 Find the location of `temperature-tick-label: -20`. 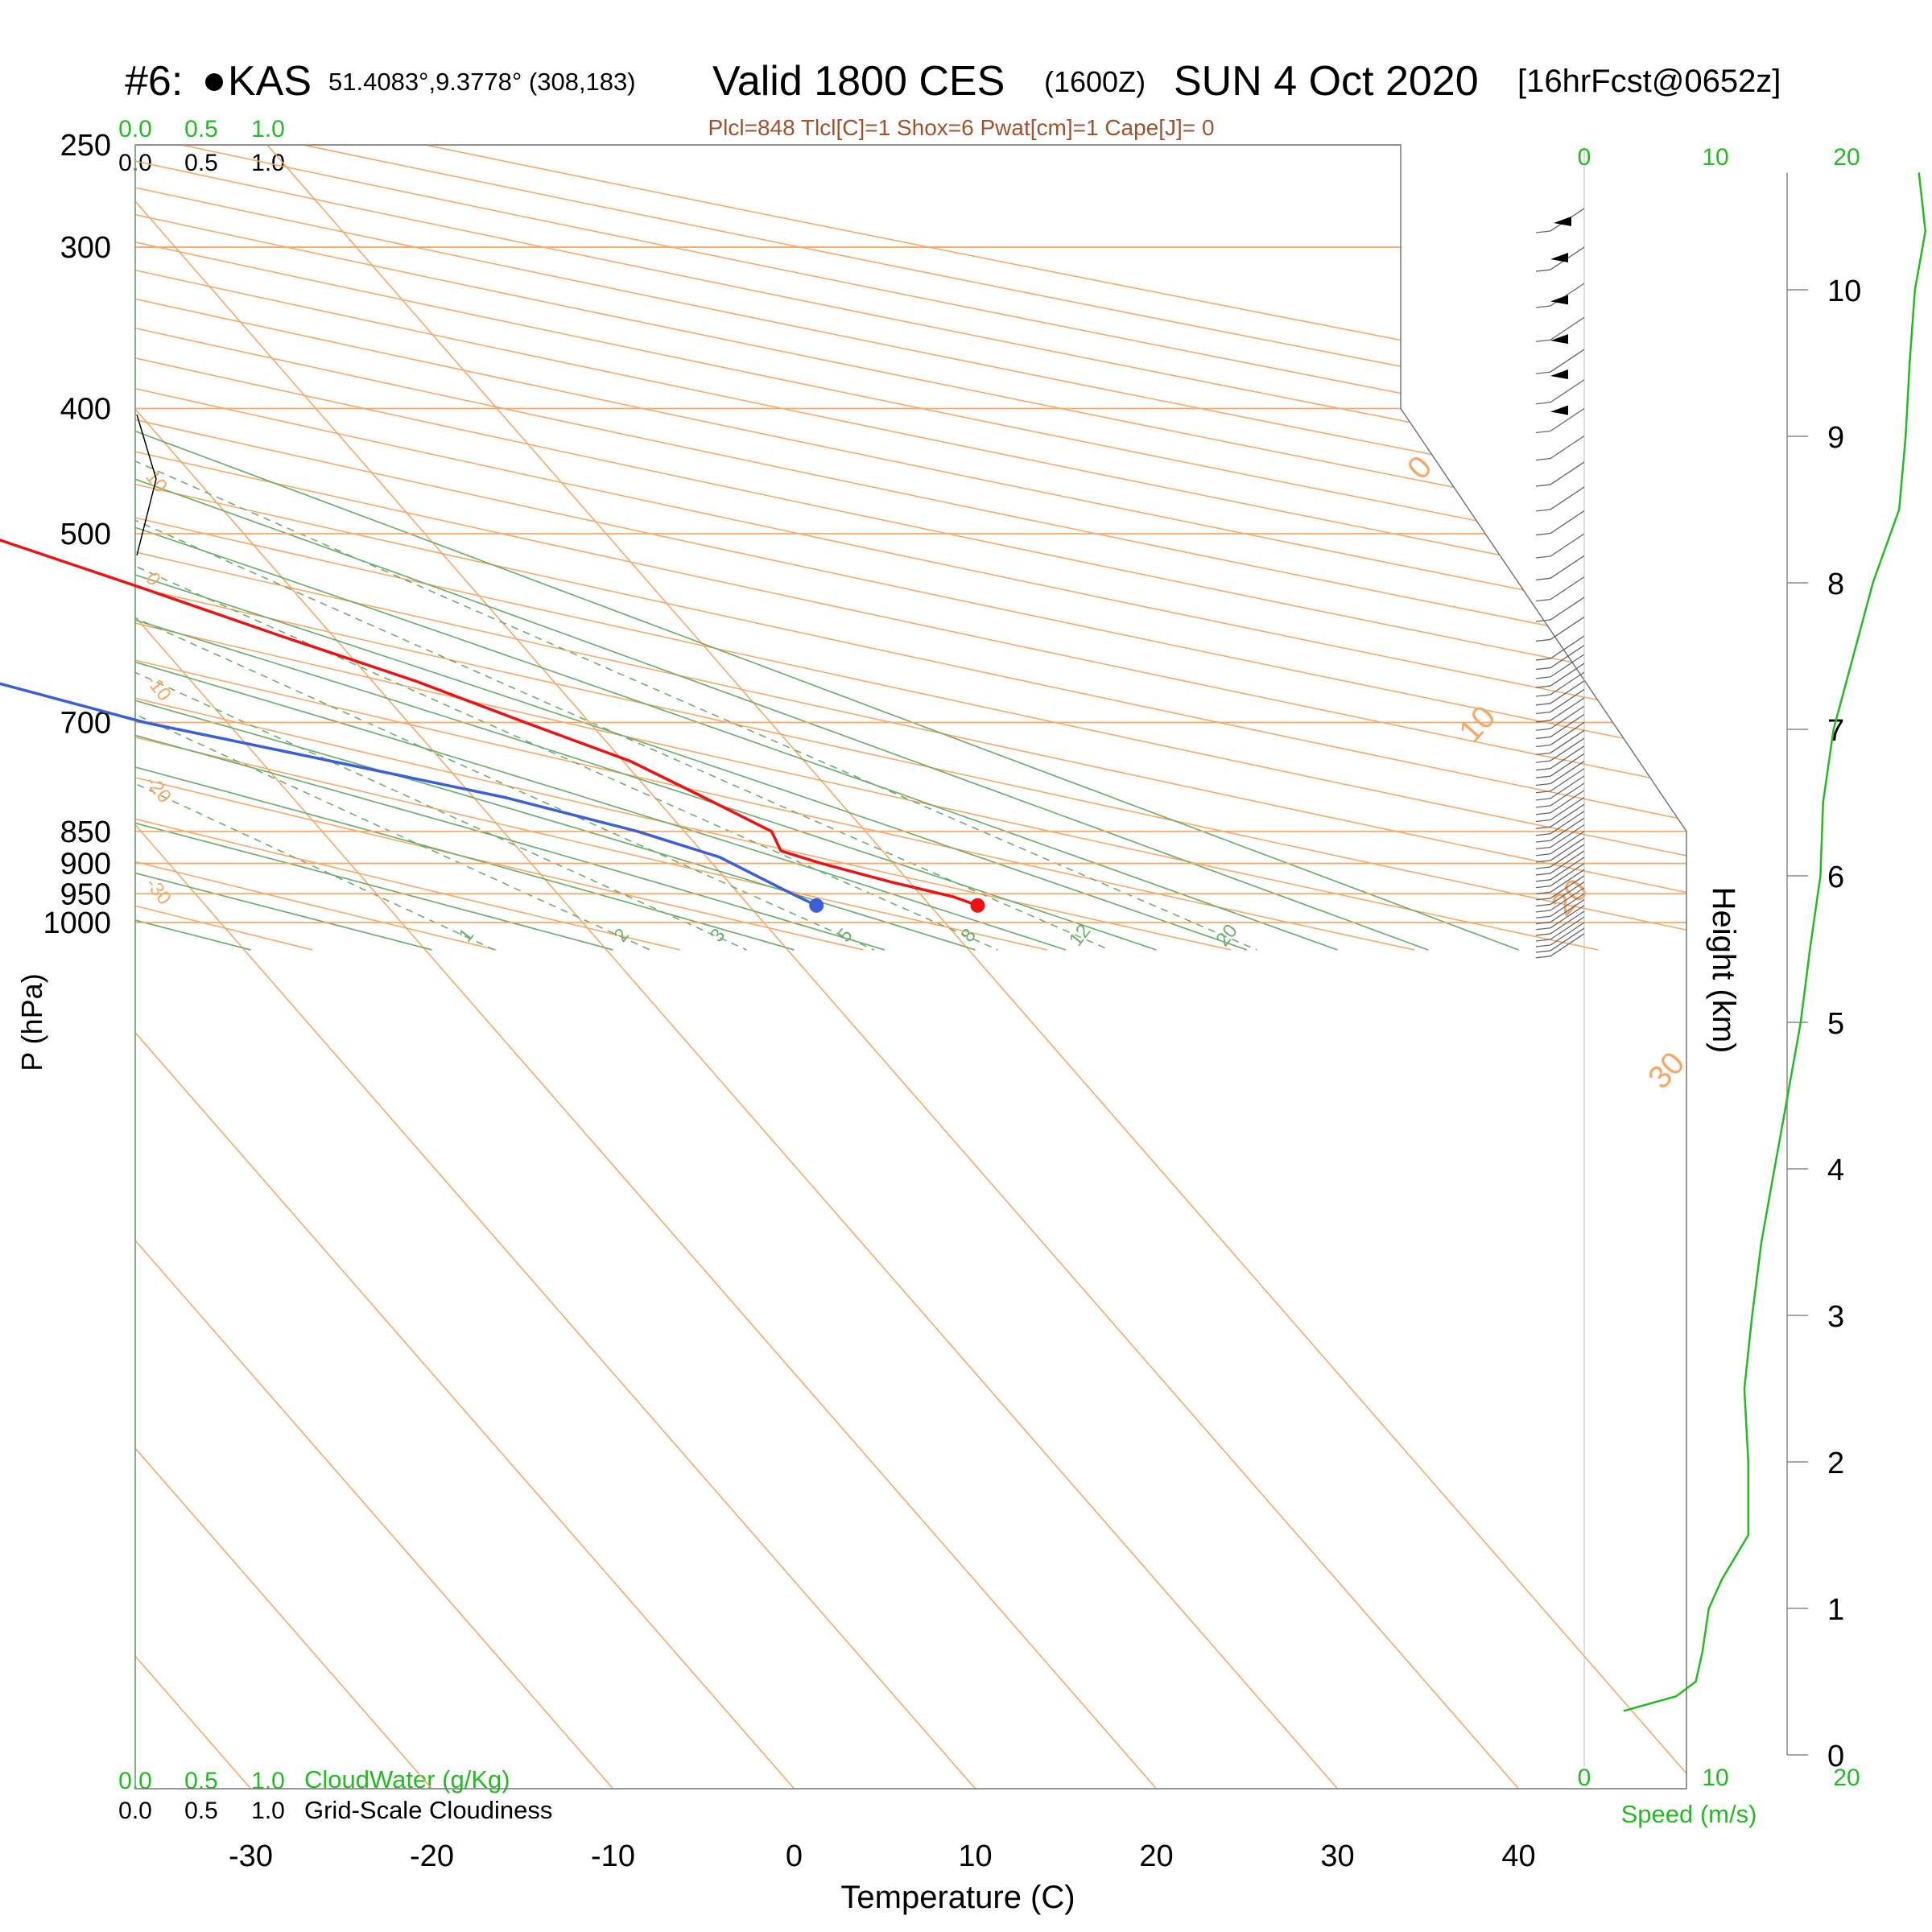

temperature-tick-label: -20 is located at coordinates (432, 1856).